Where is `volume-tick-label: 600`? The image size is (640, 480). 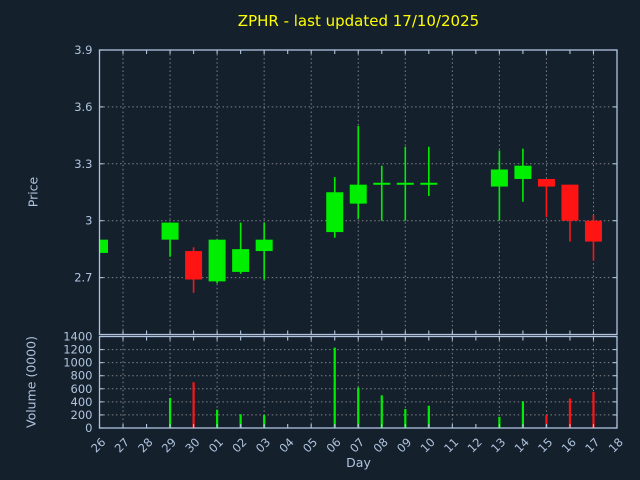
volume-tick-label: 600 is located at coordinates (82, 389).